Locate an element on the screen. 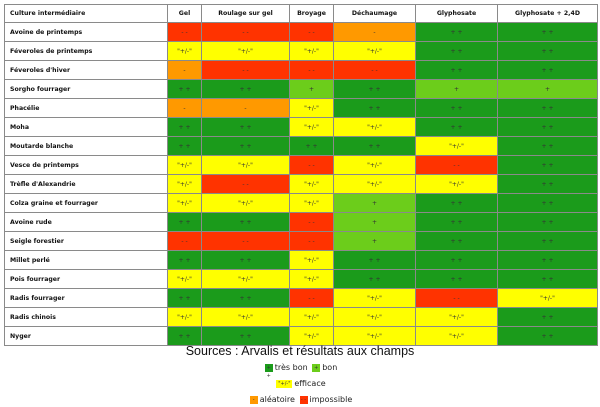  legend-label-tres-bon: très bon is located at coordinates (291, 367).